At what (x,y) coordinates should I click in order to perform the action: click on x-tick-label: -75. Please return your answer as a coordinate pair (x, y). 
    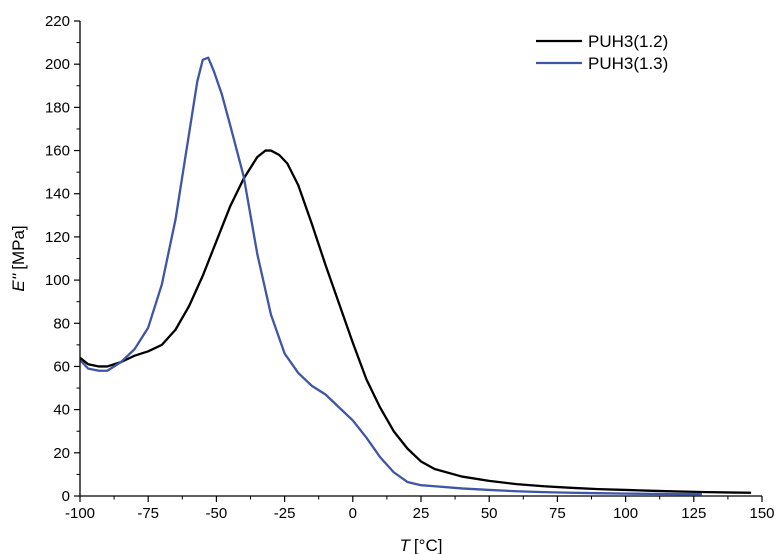
    Looking at the image, I should click on (148, 513).